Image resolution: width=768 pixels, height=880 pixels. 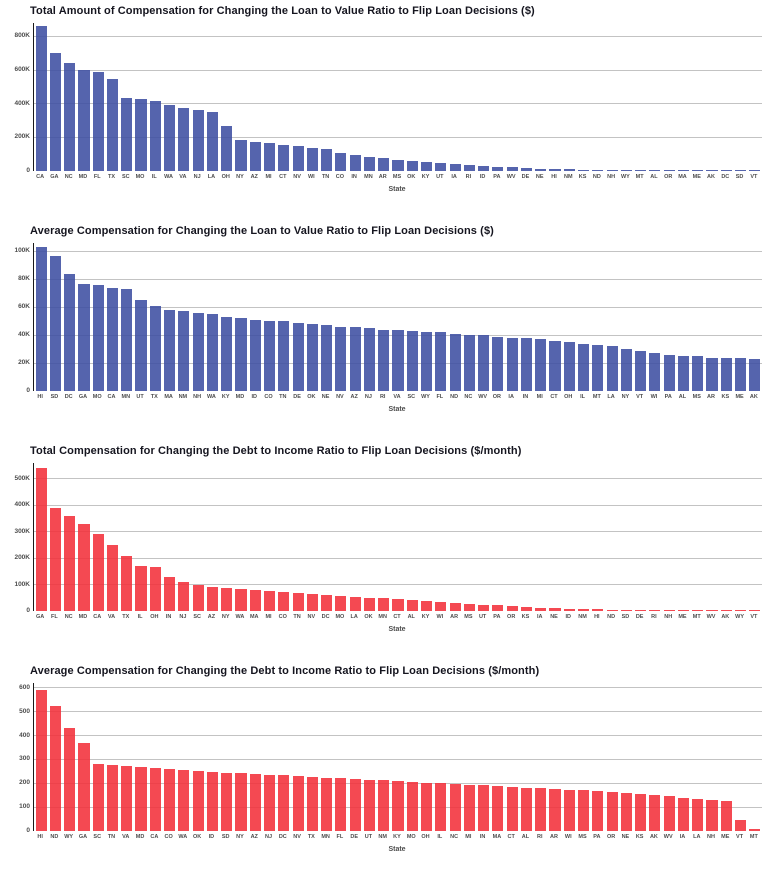 What do you see at coordinates (240, 617) in the screenshot?
I see `x-tick-label: WA` at bounding box center [240, 617].